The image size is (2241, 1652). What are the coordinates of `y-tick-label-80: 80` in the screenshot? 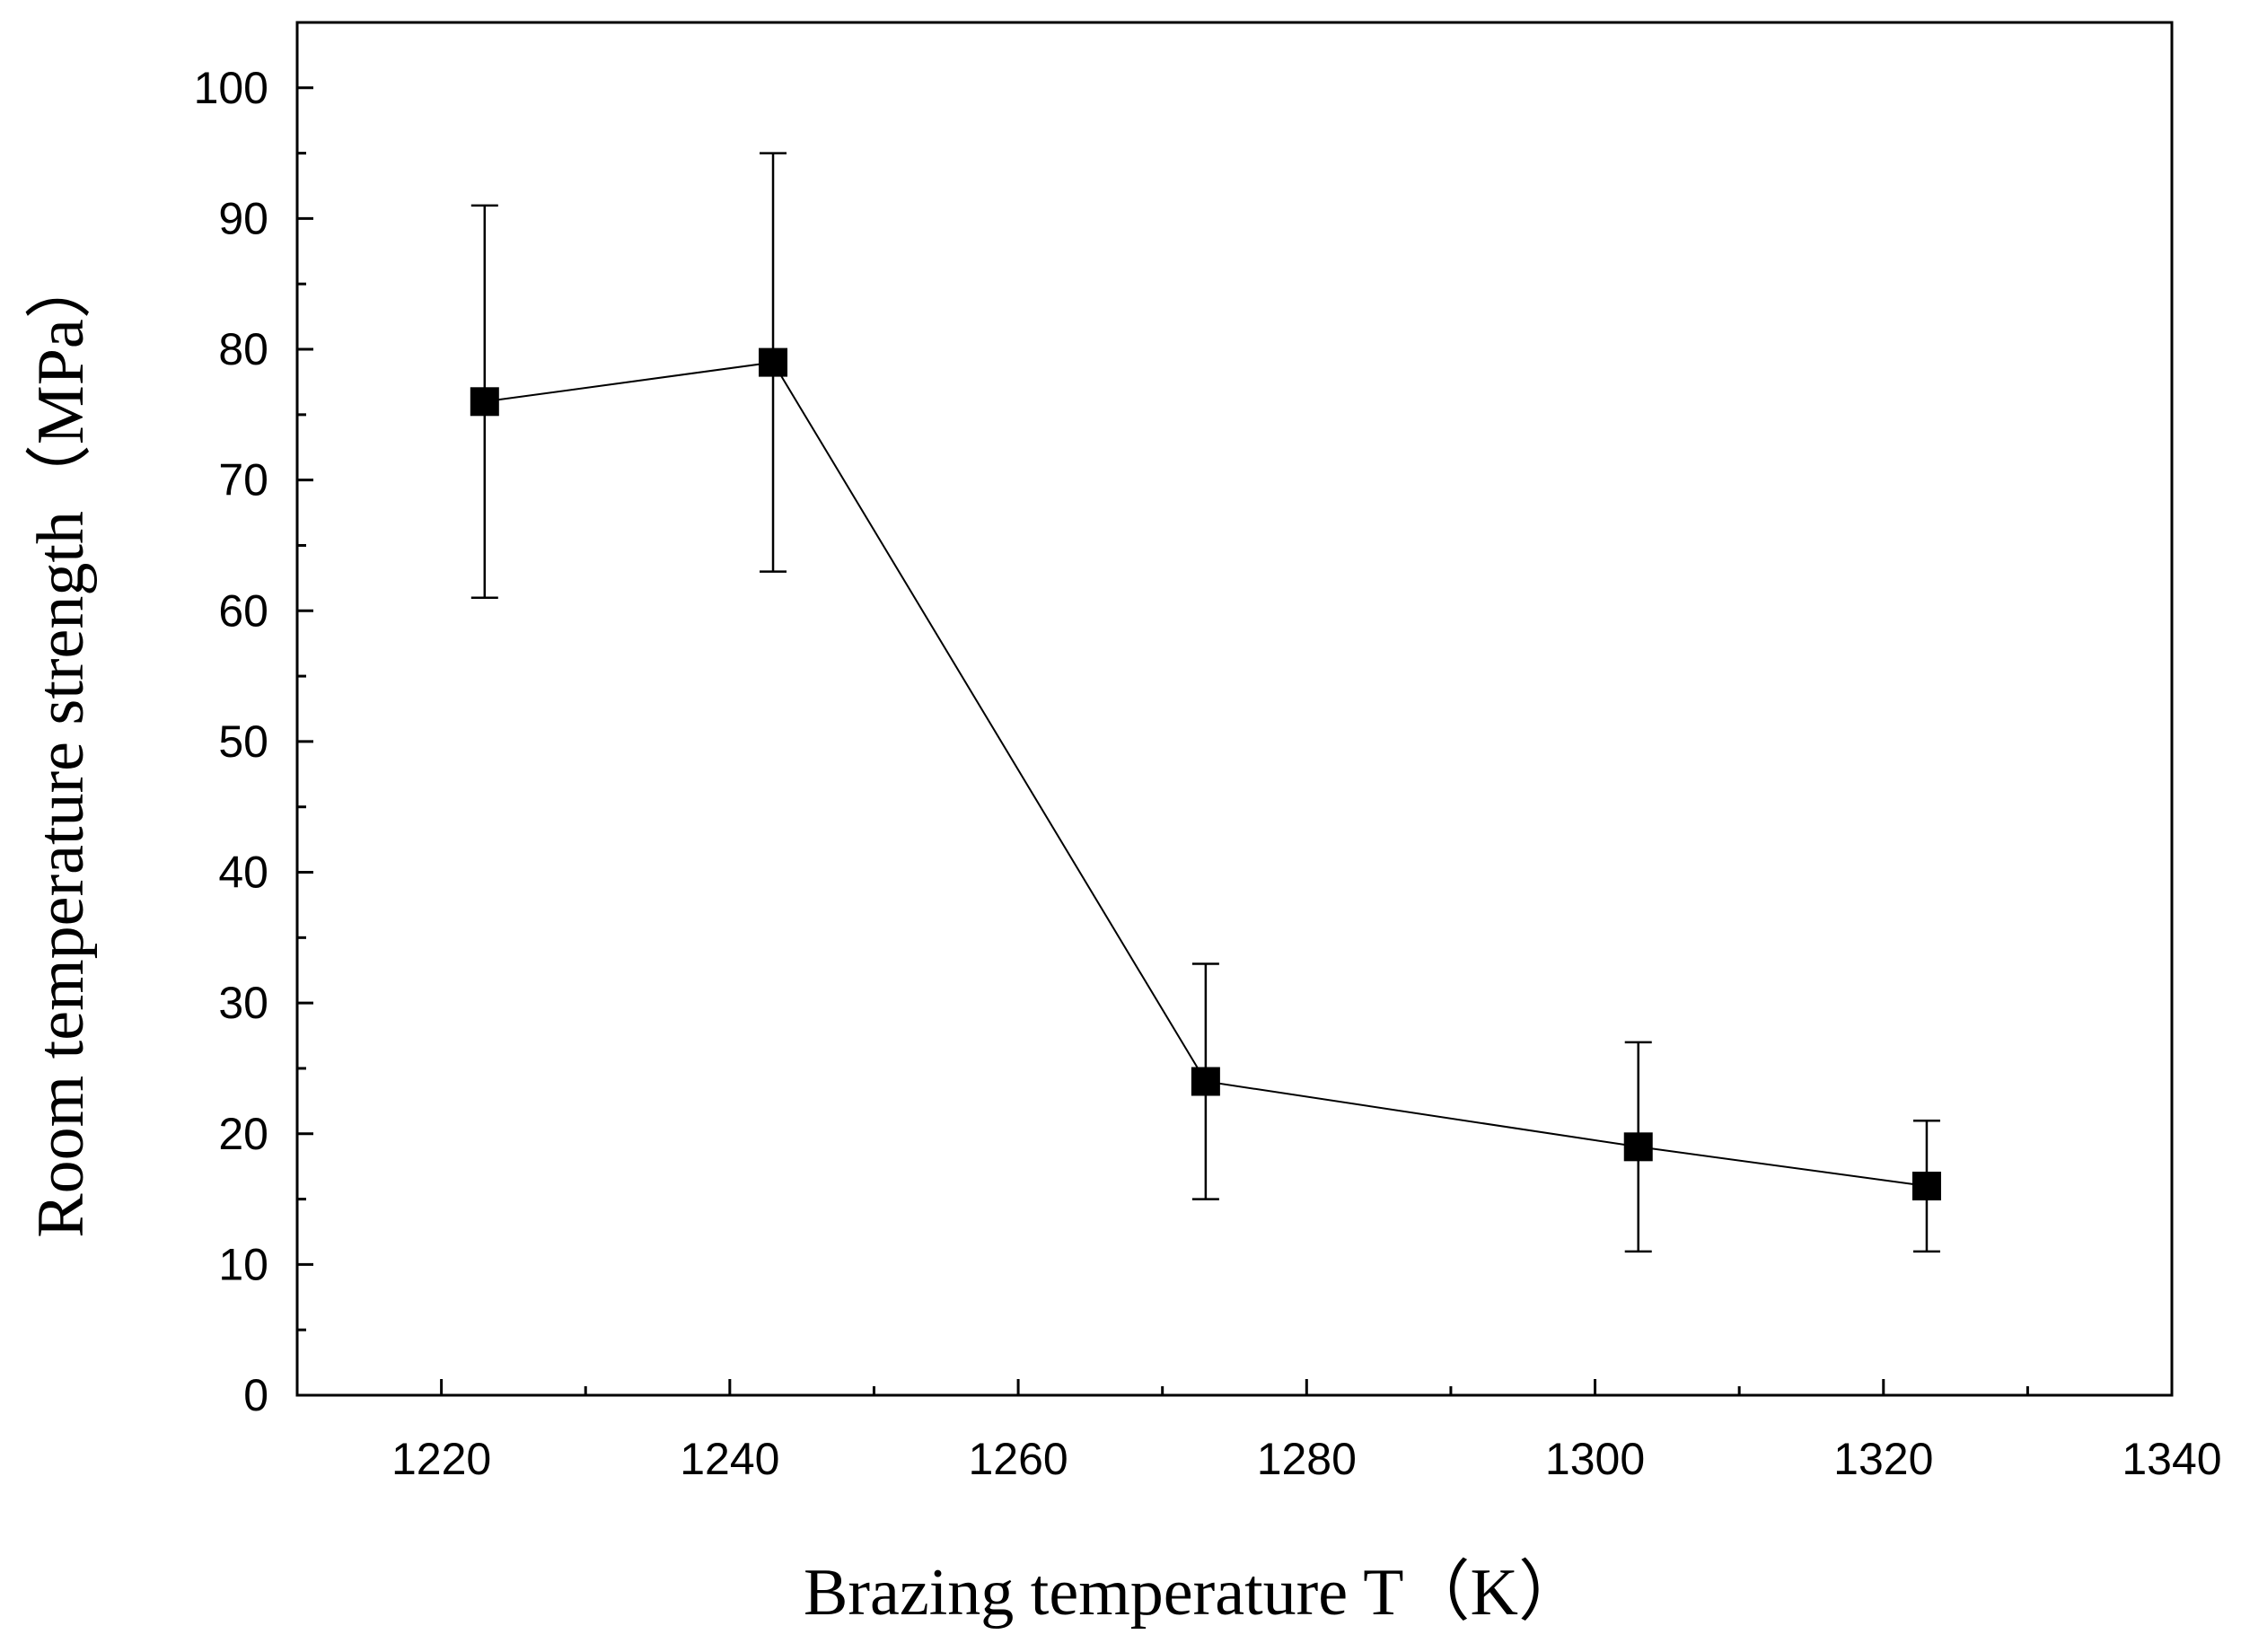 It's located at (243, 349).